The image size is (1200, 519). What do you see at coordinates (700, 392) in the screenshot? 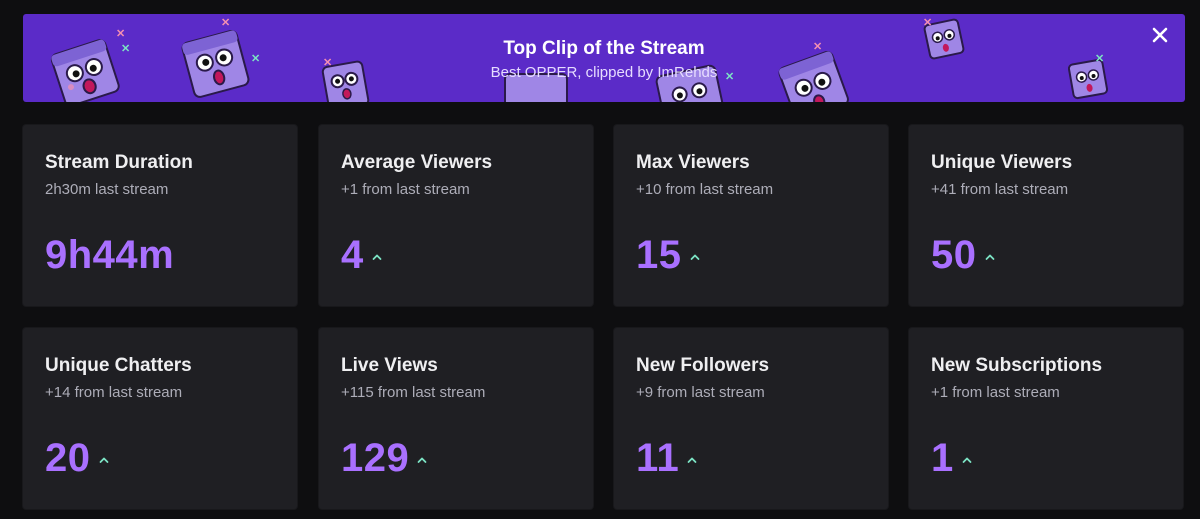
I see `stat-subtitle: +9 from last stream` at bounding box center [700, 392].